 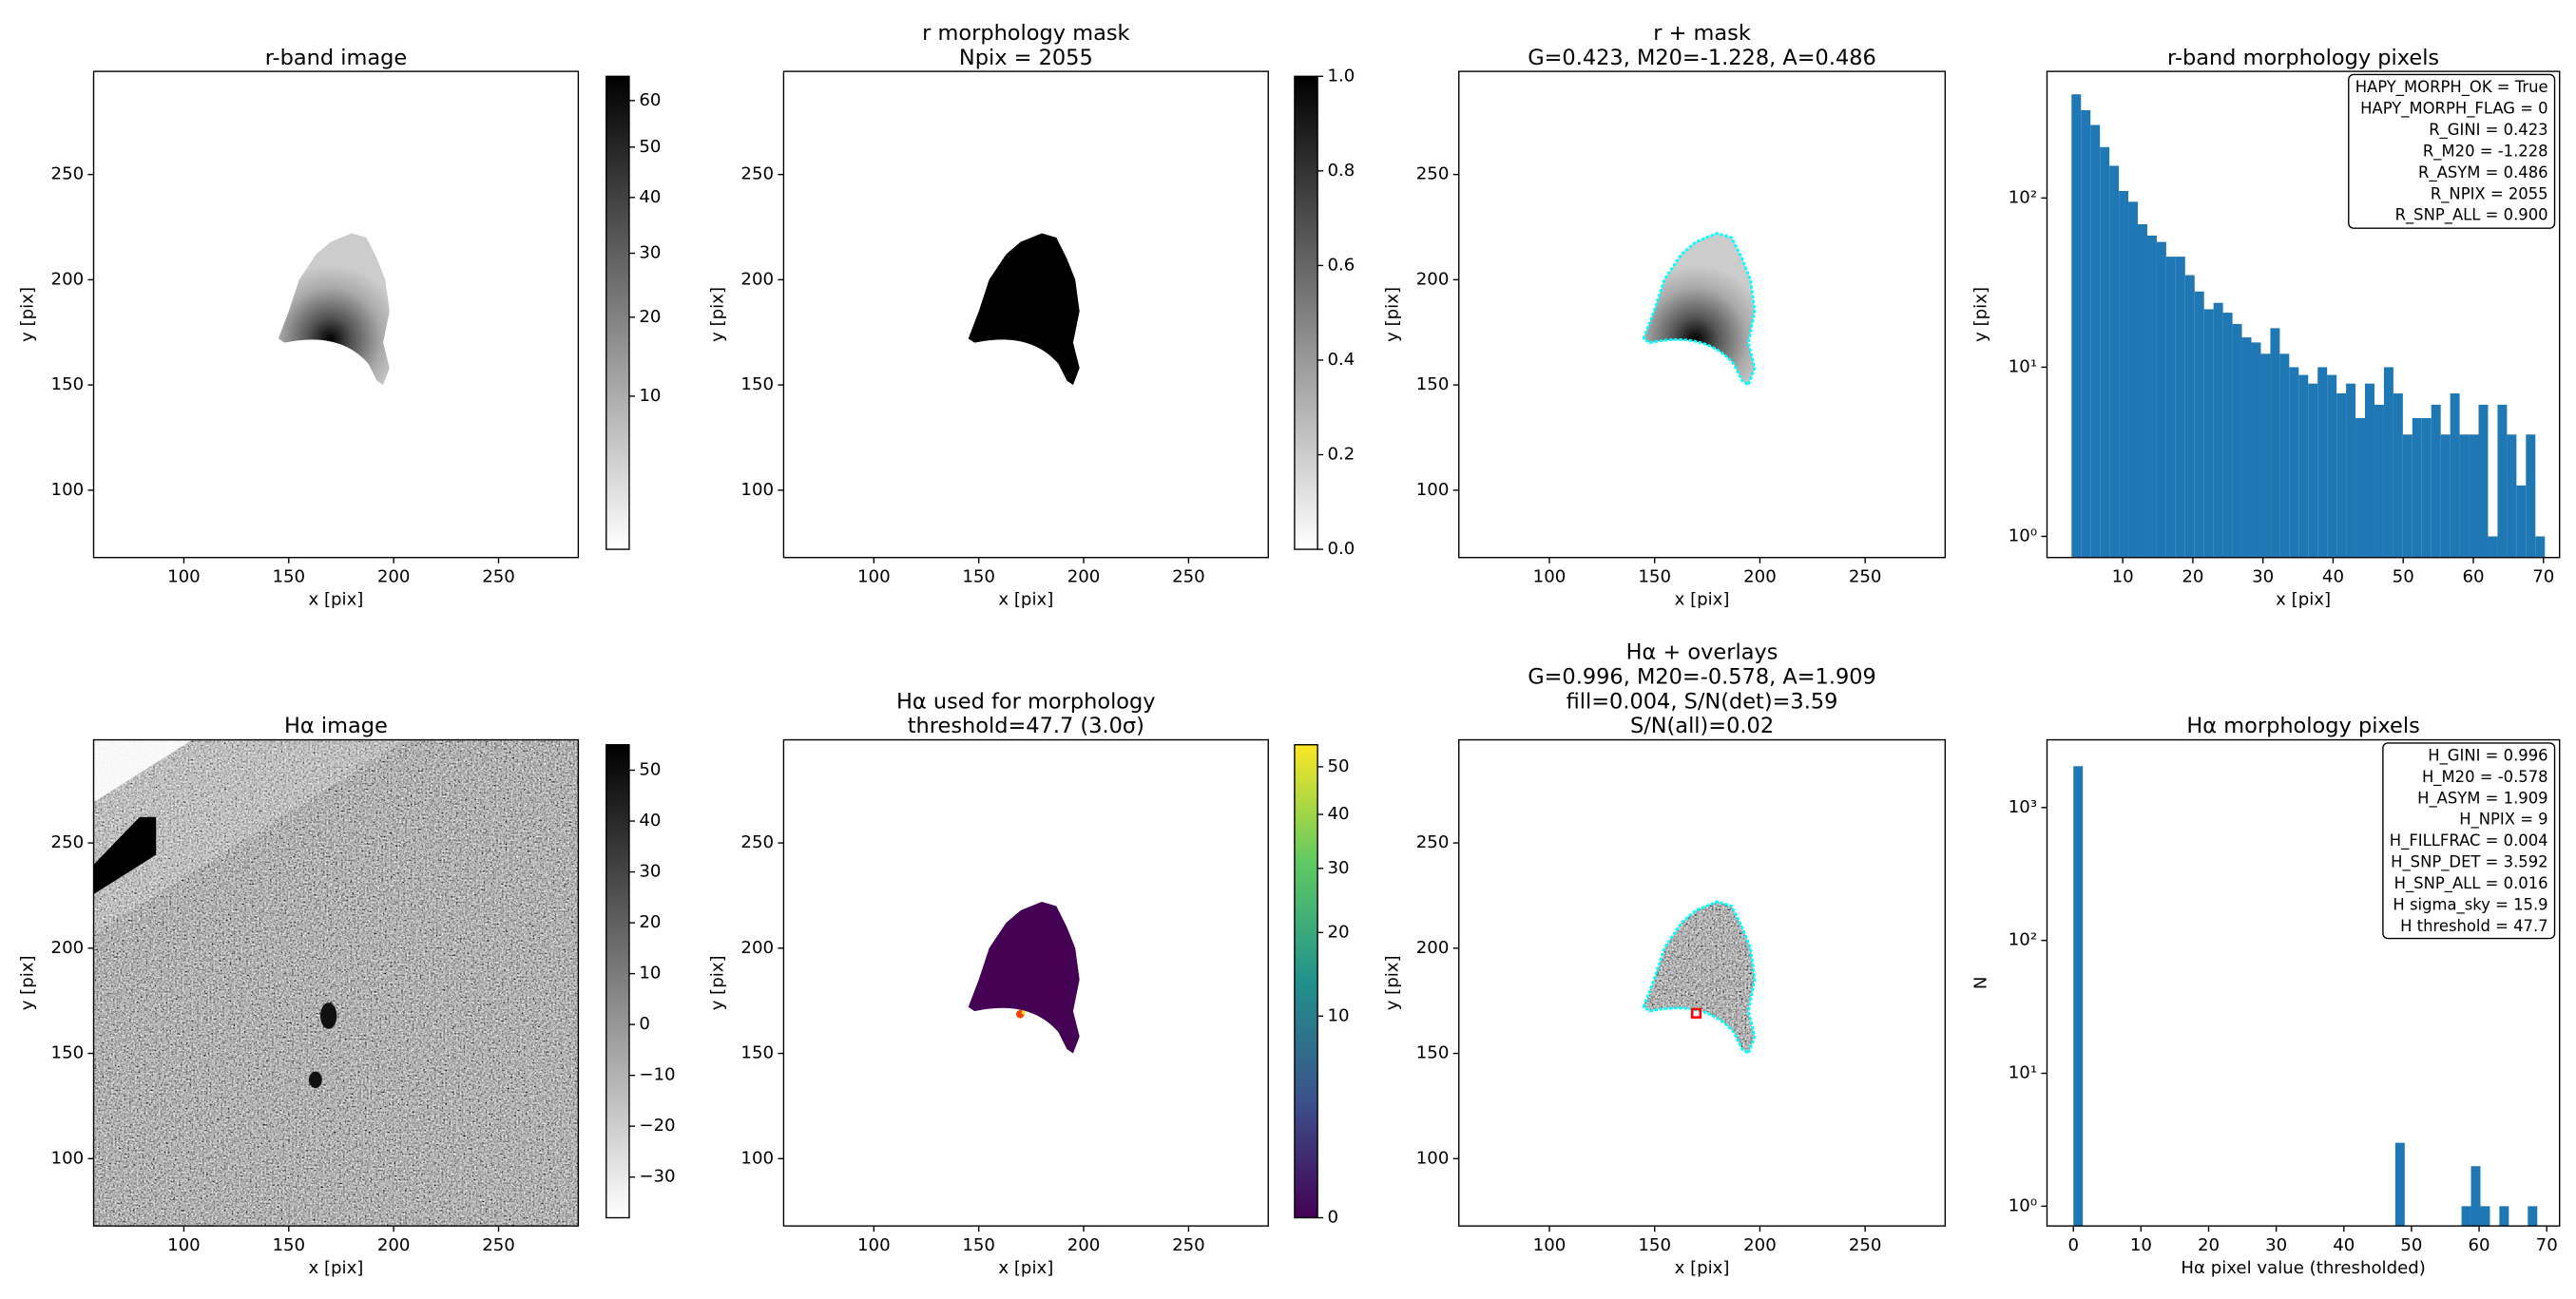 I want to click on x-tick-label: 40, so click(x=2344, y=1245).